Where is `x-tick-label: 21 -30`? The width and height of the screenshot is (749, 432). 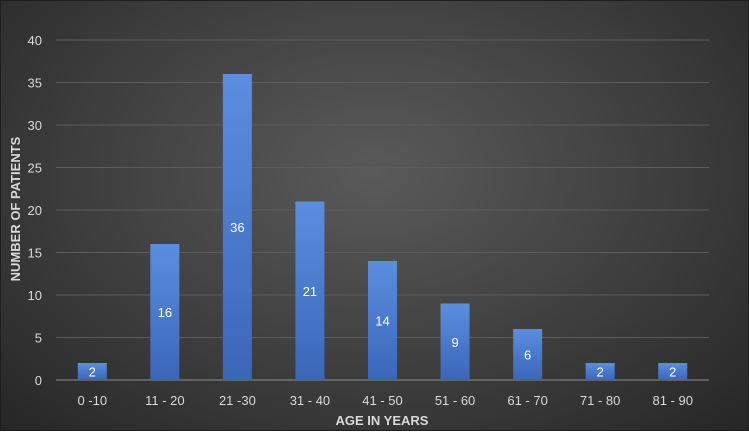 x-tick-label: 21 -30 is located at coordinates (237, 400).